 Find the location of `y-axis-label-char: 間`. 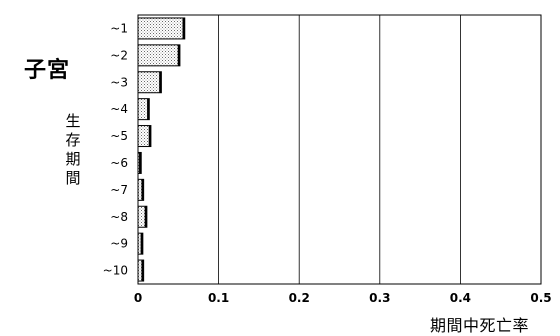

y-axis-label-char: 間 is located at coordinates (73, 178).